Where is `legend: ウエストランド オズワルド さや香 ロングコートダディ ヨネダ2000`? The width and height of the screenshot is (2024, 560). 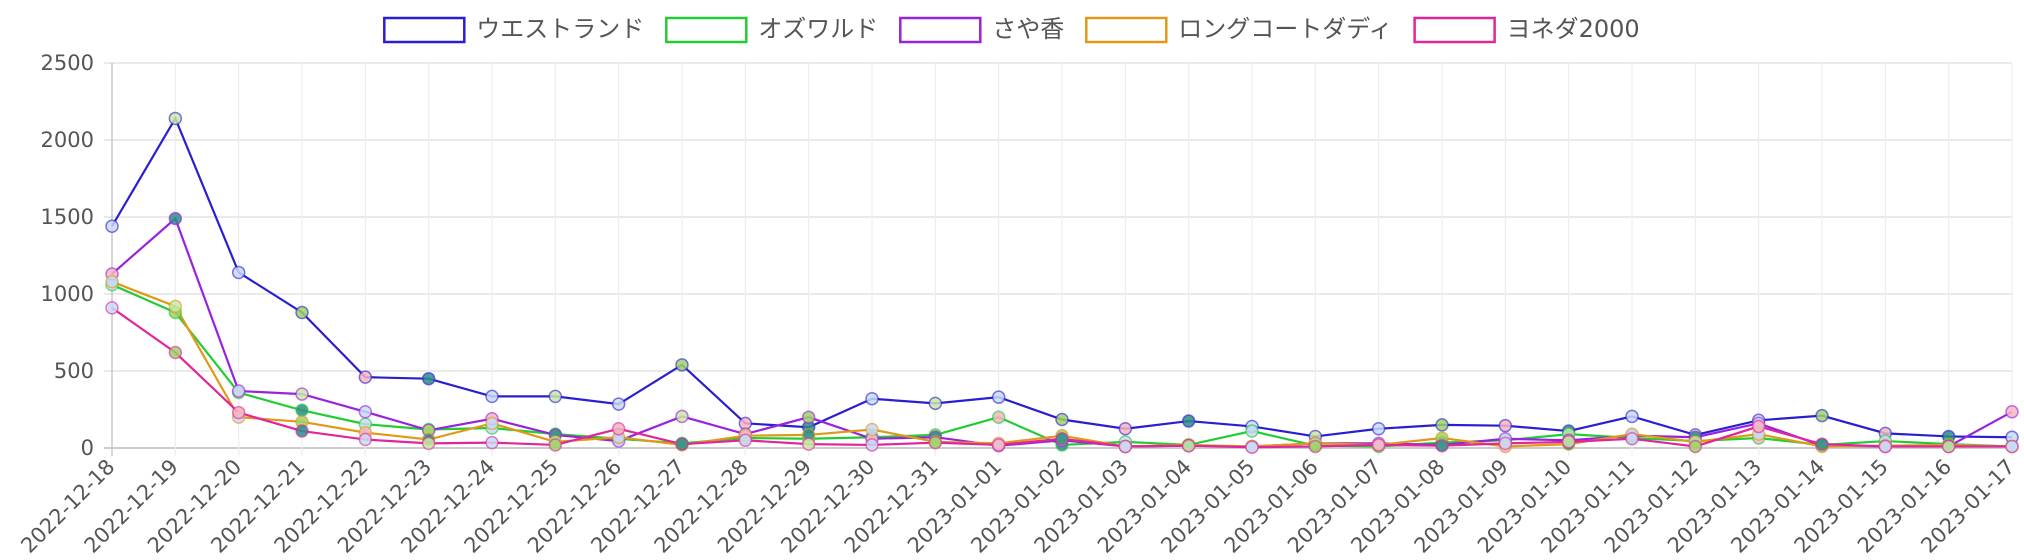 legend: ウエストランド オズワルド さや香 ロングコートダディ ヨネダ2000 is located at coordinates (1011, 29).